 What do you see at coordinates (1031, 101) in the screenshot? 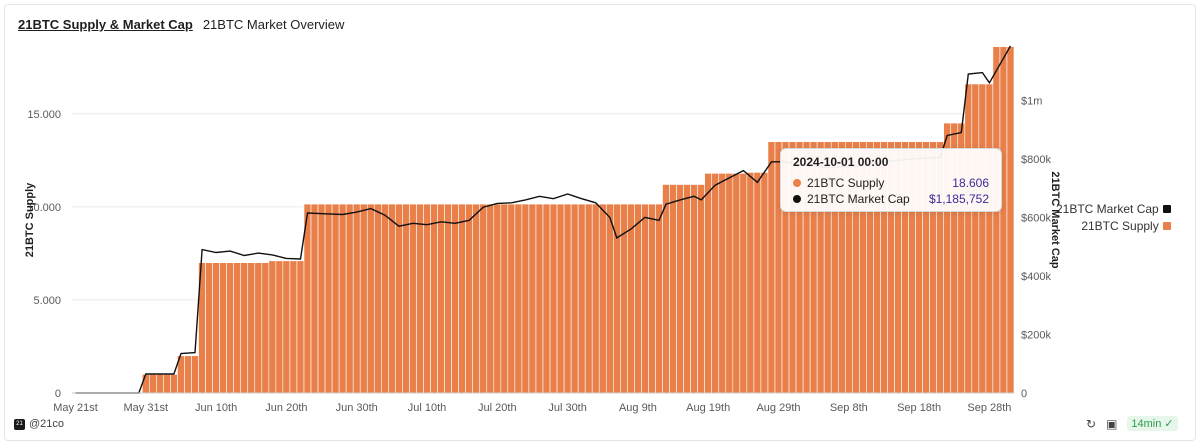
I see `y-right-tick-label: $1m` at bounding box center [1031, 101].